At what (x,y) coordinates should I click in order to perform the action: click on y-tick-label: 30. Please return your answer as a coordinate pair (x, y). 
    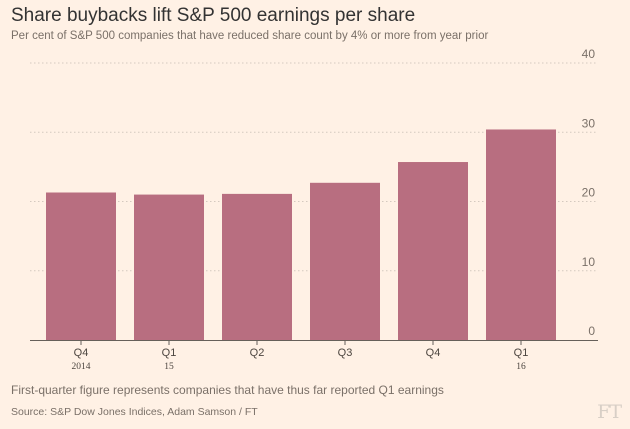
    Looking at the image, I should click on (589, 123).